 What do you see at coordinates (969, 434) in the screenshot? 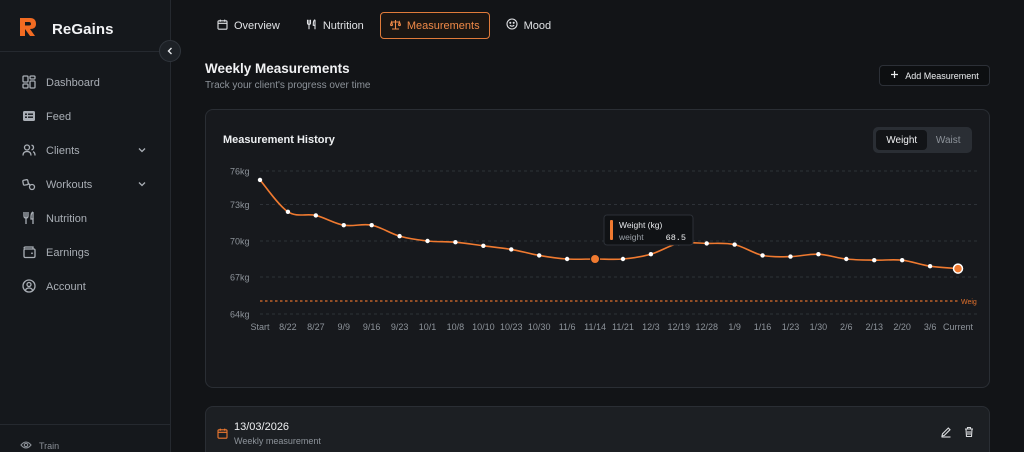
I see `trash-icon` at bounding box center [969, 434].